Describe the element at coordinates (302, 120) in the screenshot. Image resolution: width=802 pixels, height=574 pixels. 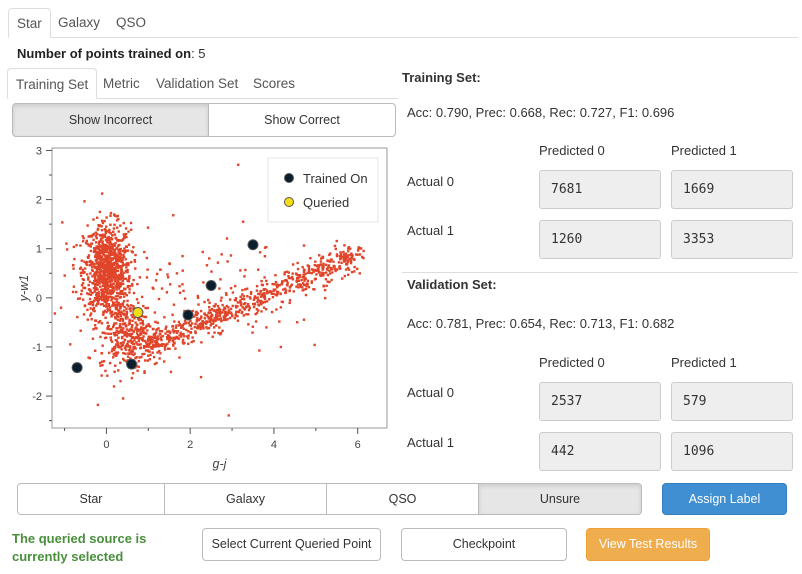
I see `show-correct-button: Show Correct` at that location.